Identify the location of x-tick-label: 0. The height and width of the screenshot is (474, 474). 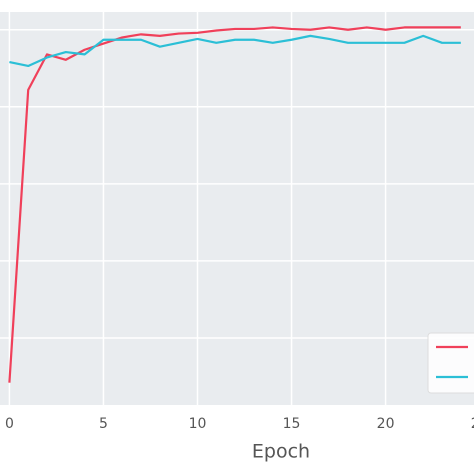
(9, 424).